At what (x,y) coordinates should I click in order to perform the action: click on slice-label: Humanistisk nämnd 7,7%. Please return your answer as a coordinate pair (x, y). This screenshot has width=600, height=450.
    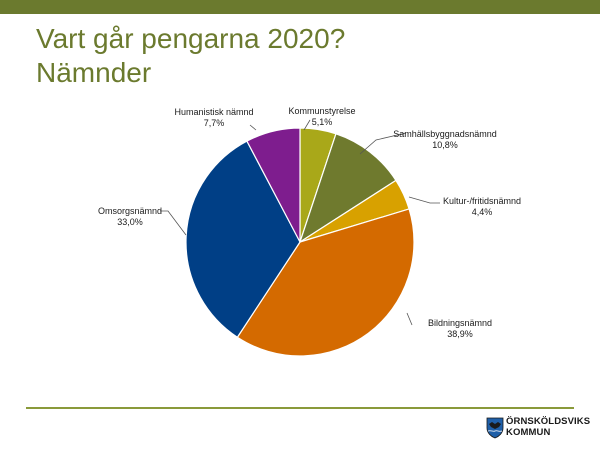
    Looking at the image, I should click on (213, 117).